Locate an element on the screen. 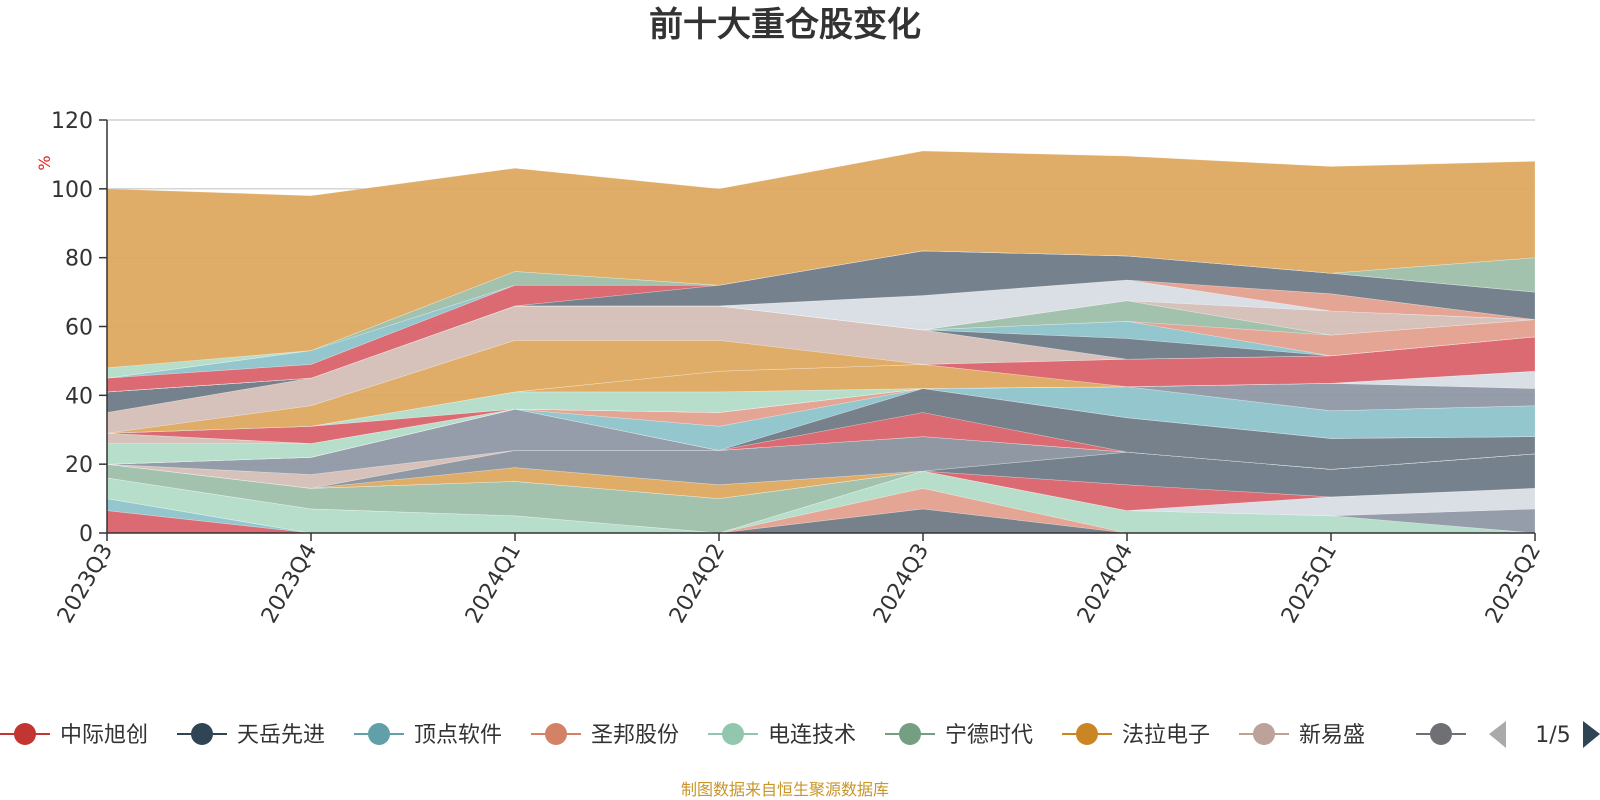  legend-item: 天岳先进 is located at coordinates (251, 735).